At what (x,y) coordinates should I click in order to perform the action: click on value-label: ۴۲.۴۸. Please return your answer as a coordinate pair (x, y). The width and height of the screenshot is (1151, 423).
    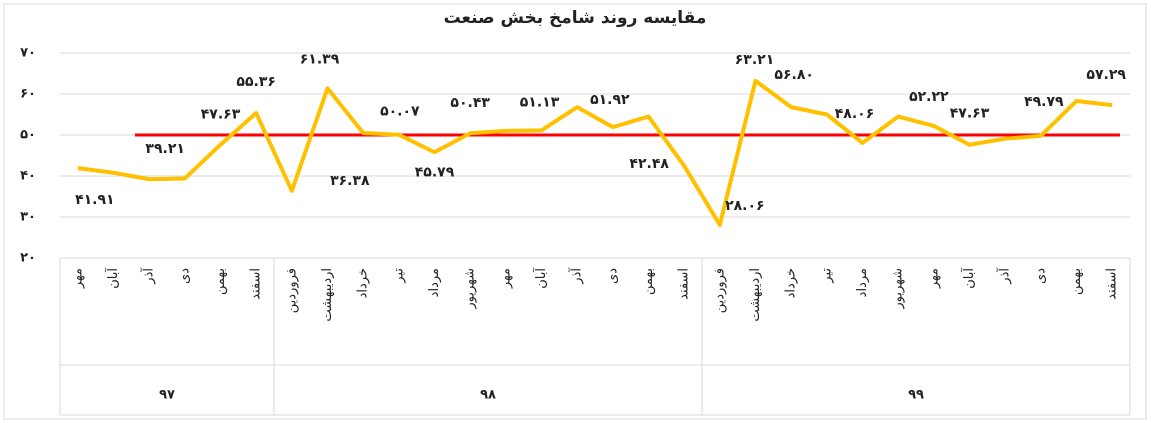
    Looking at the image, I should click on (649, 164).